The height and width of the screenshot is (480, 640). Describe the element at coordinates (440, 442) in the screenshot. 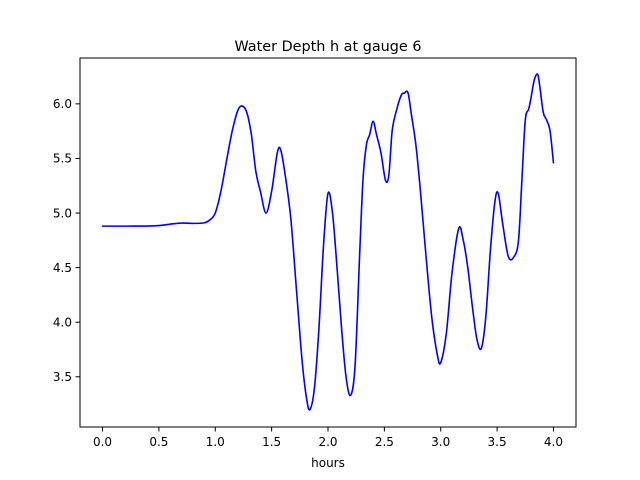

I see `x-tick-label: 3.0` at that location.